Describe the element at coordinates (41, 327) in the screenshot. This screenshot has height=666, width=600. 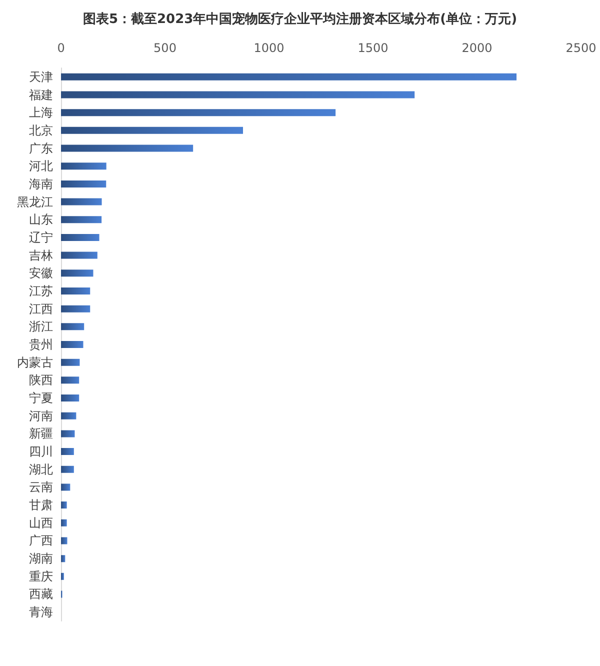
I see `y-tick-label: 浙江` at that location.